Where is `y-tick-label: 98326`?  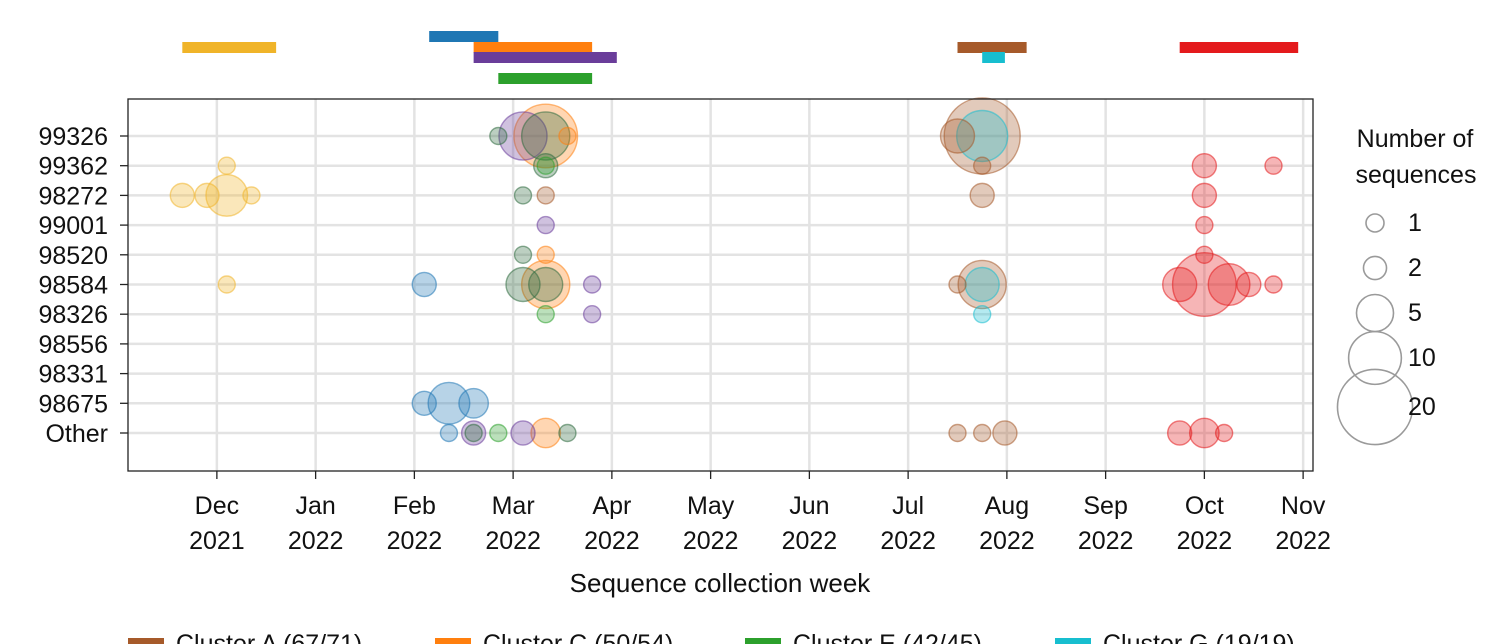
y-tick-label: 98326 is located at coordinates (73, 315).